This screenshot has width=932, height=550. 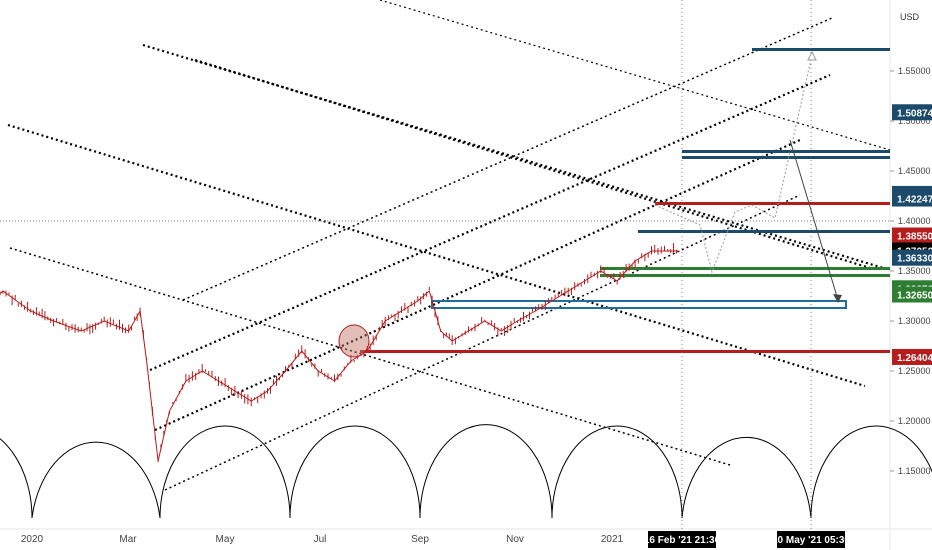 What do you see at coordinates (914, 421) in the screenshot?
I see `y-tick-label: 1.20000` at bounding box center [914, 421].